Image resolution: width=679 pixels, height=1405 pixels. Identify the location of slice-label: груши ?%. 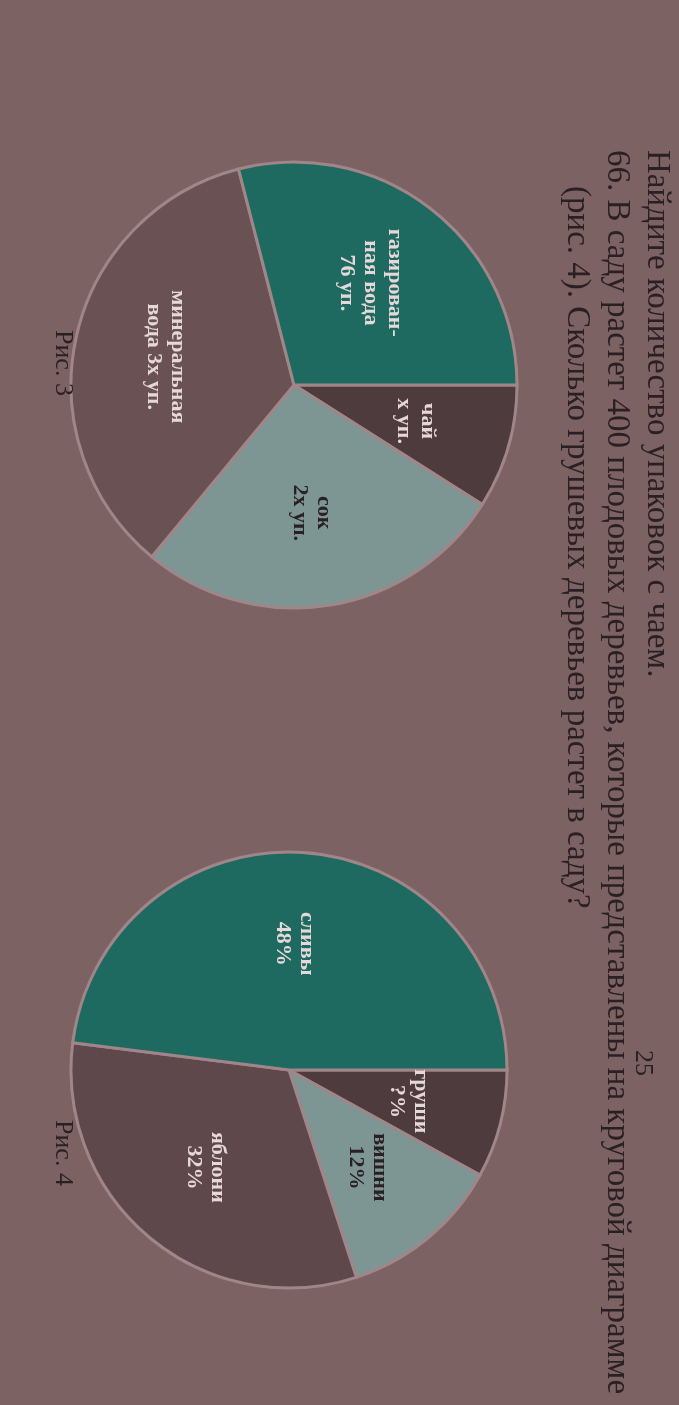
(411, 1101).